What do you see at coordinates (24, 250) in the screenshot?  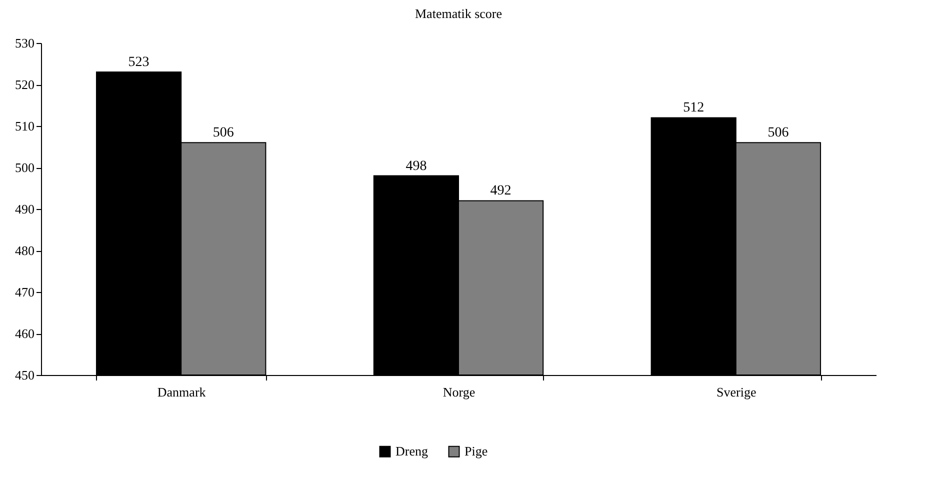 I see `y-tick-label: 480` at bounding box center [24, 250].